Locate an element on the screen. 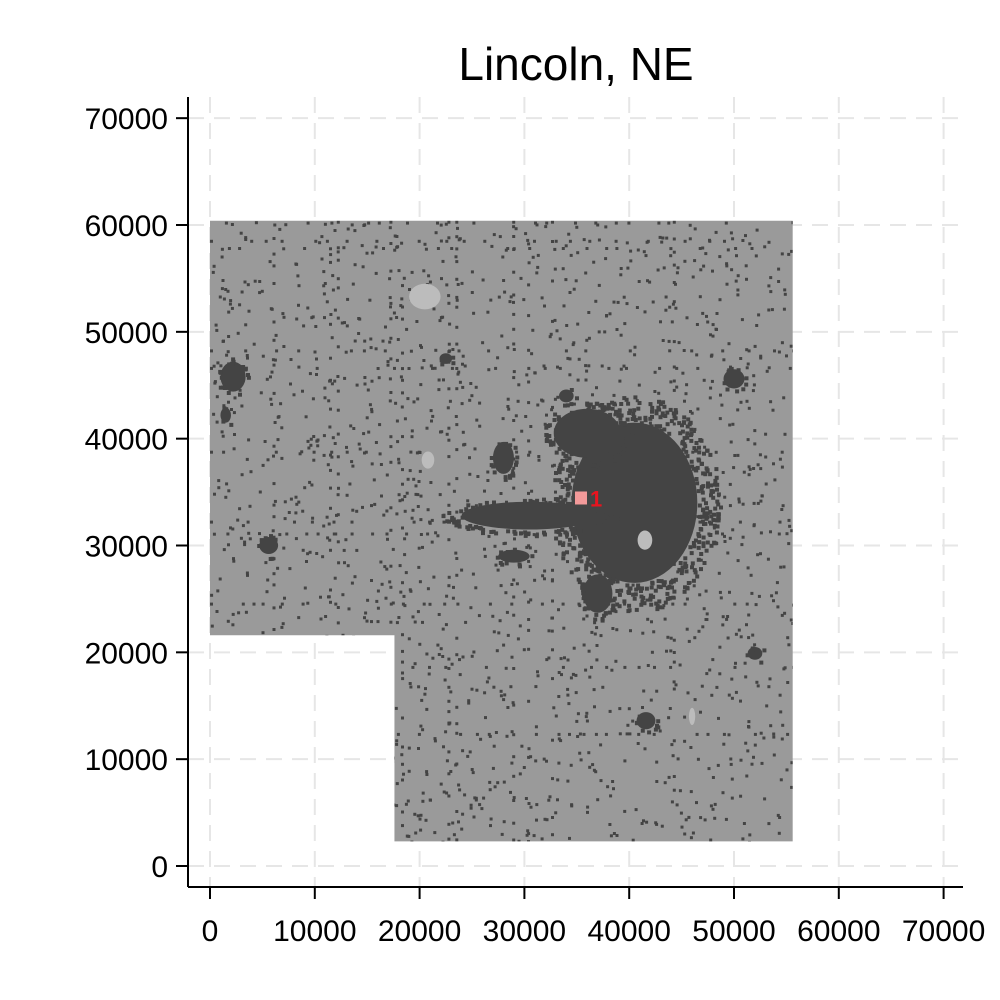 Image resolution: width=1000 pixels, height=1000 pixels. x-tick-label: 50000 is located at coordinates (733, 931).